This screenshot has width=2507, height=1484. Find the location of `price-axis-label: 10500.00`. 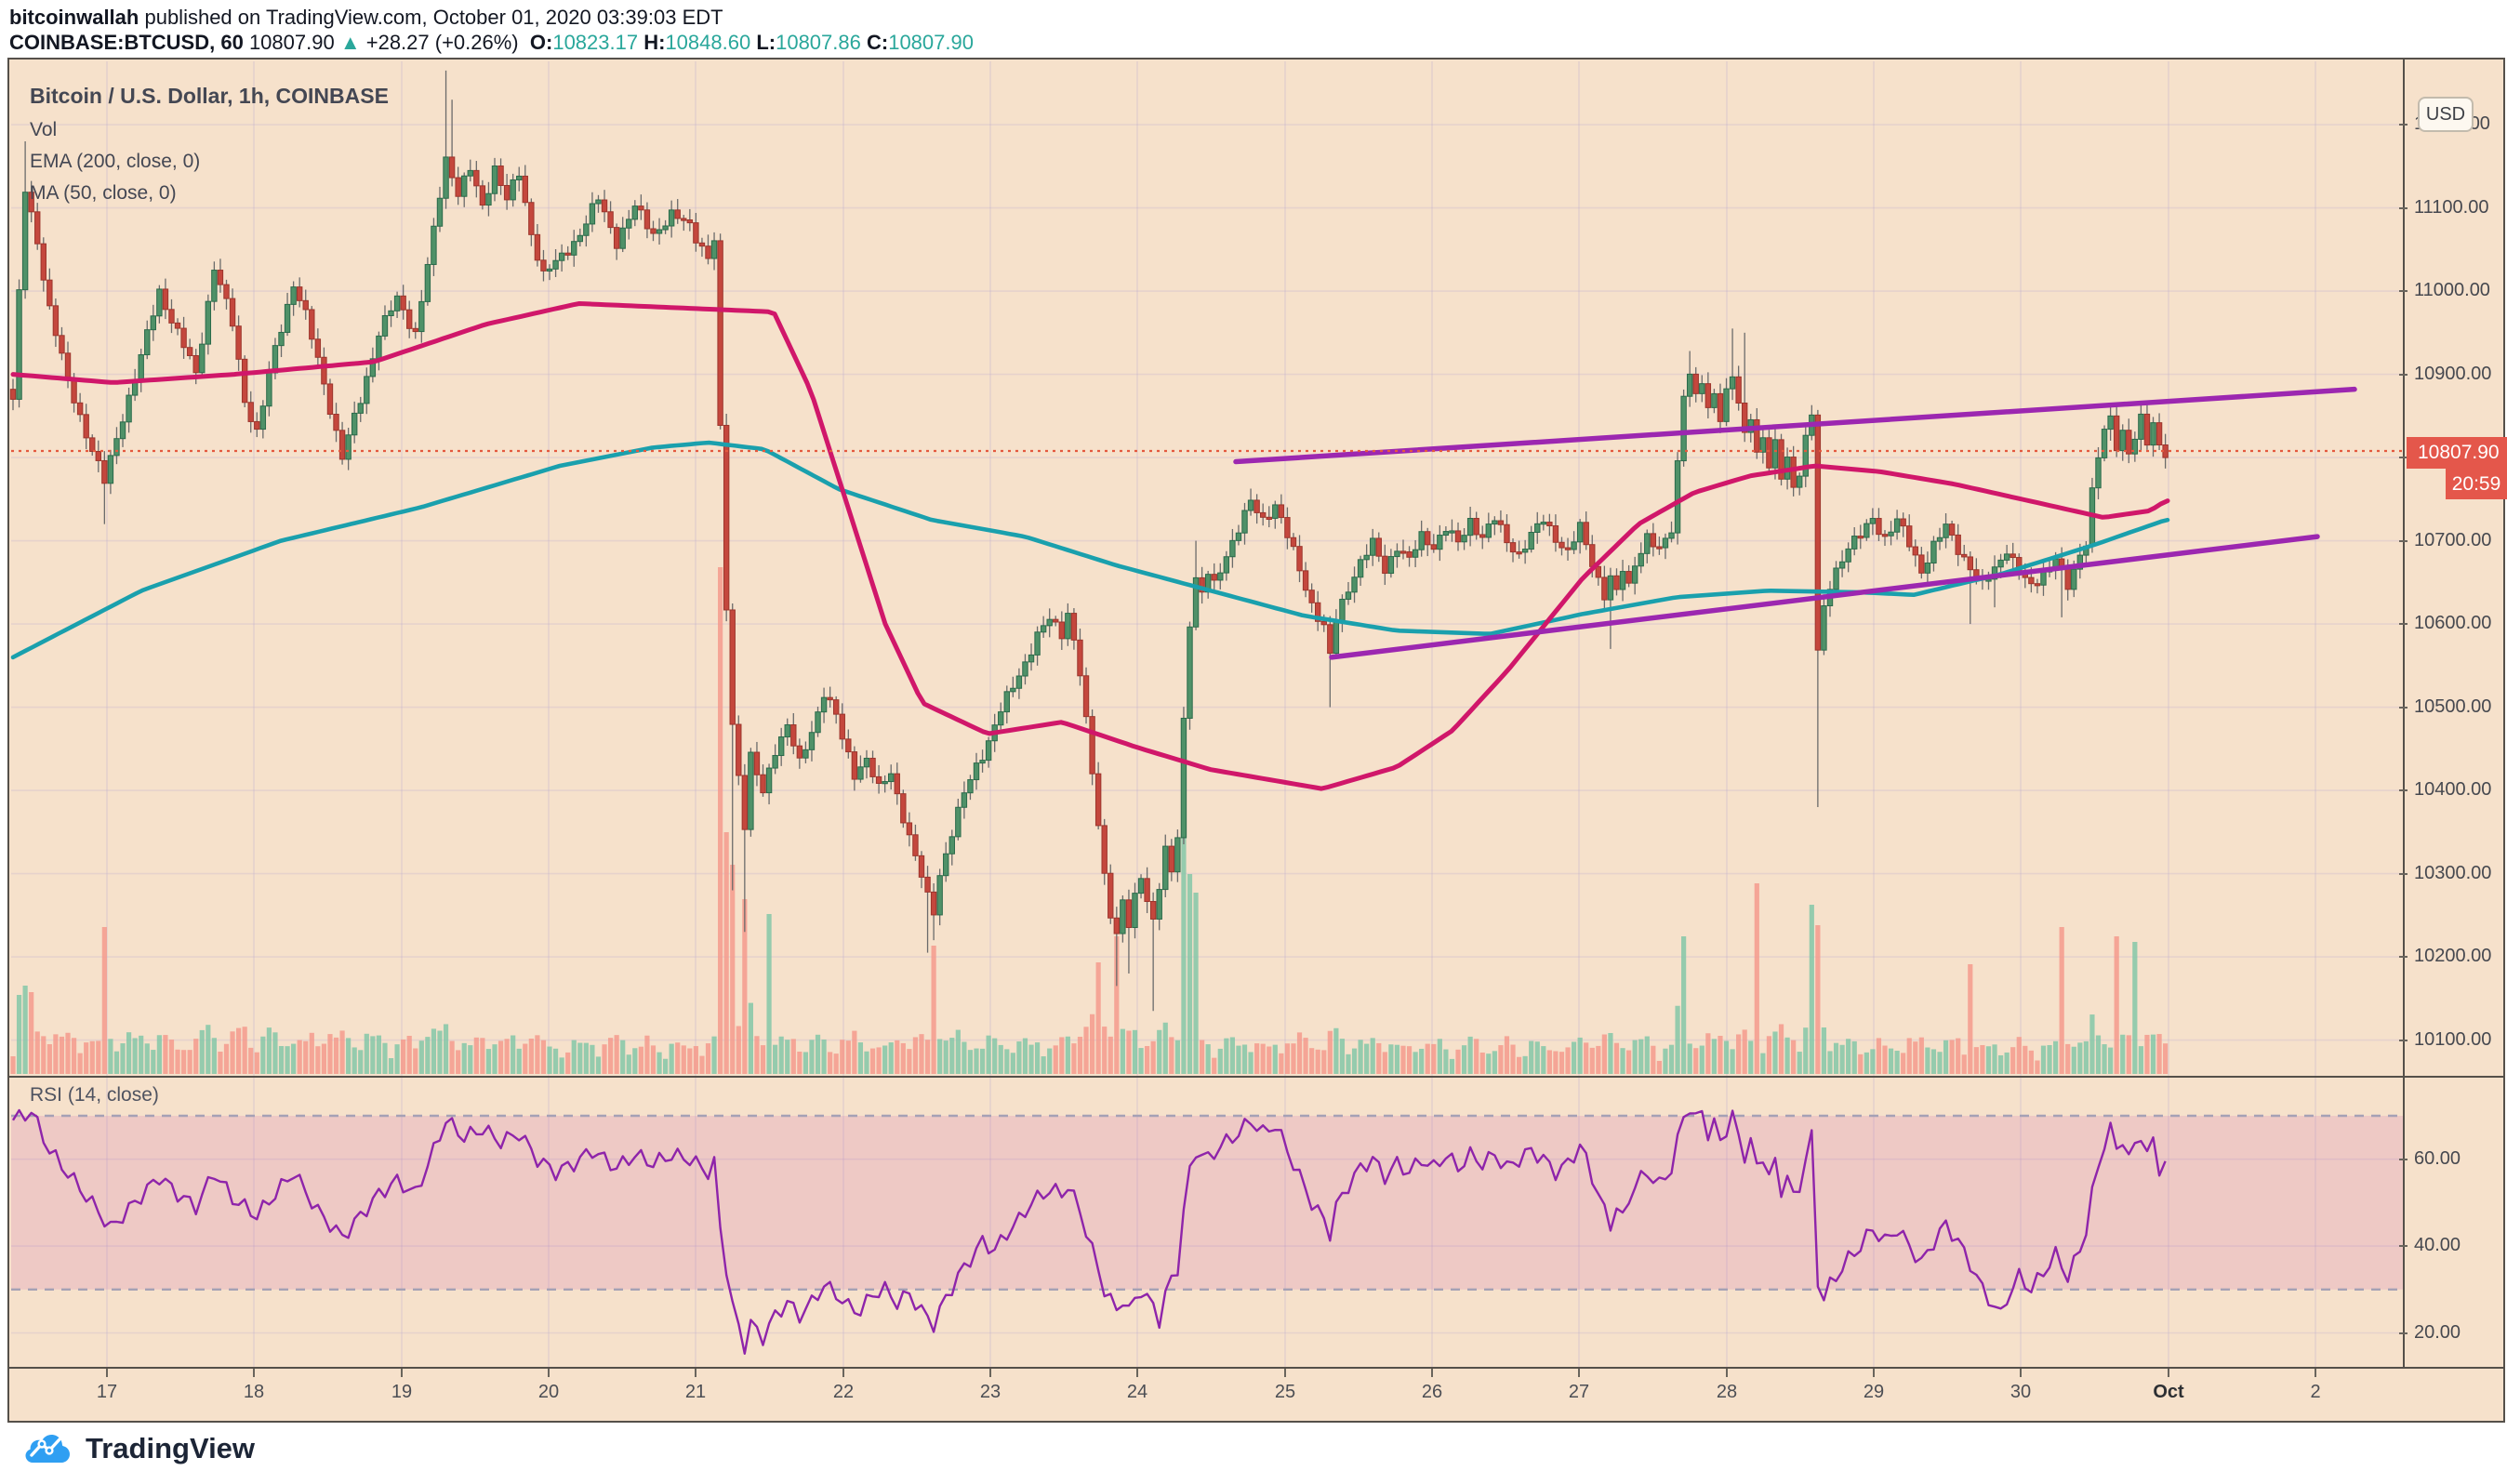

price-axis-label: 10500.00 is located at coordinates (2453, 706).